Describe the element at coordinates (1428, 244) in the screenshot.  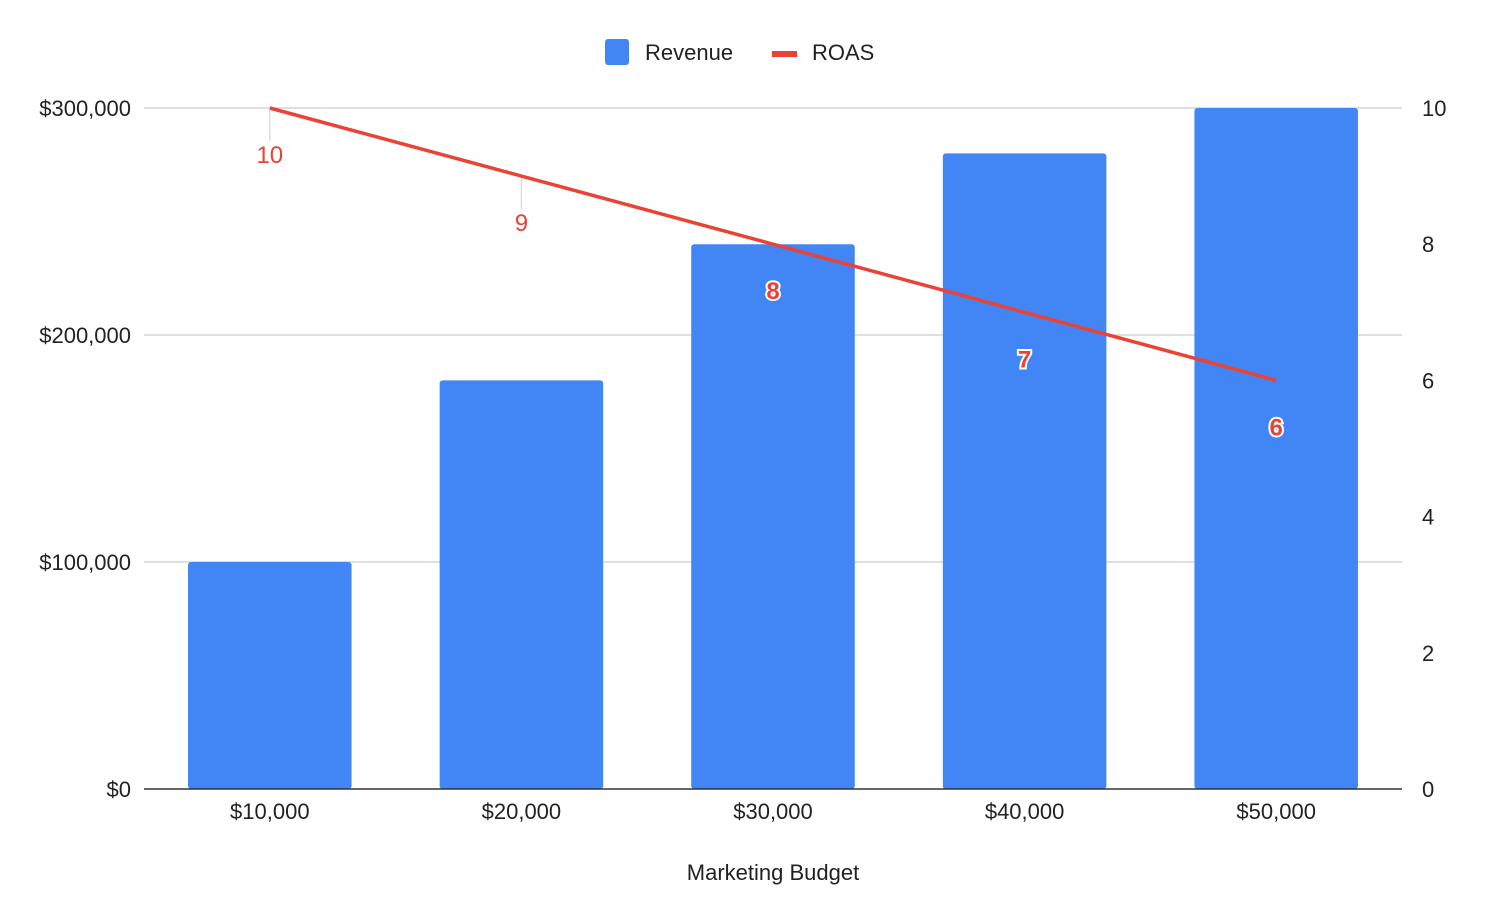
I see `right-tick-label: 8` at that location.